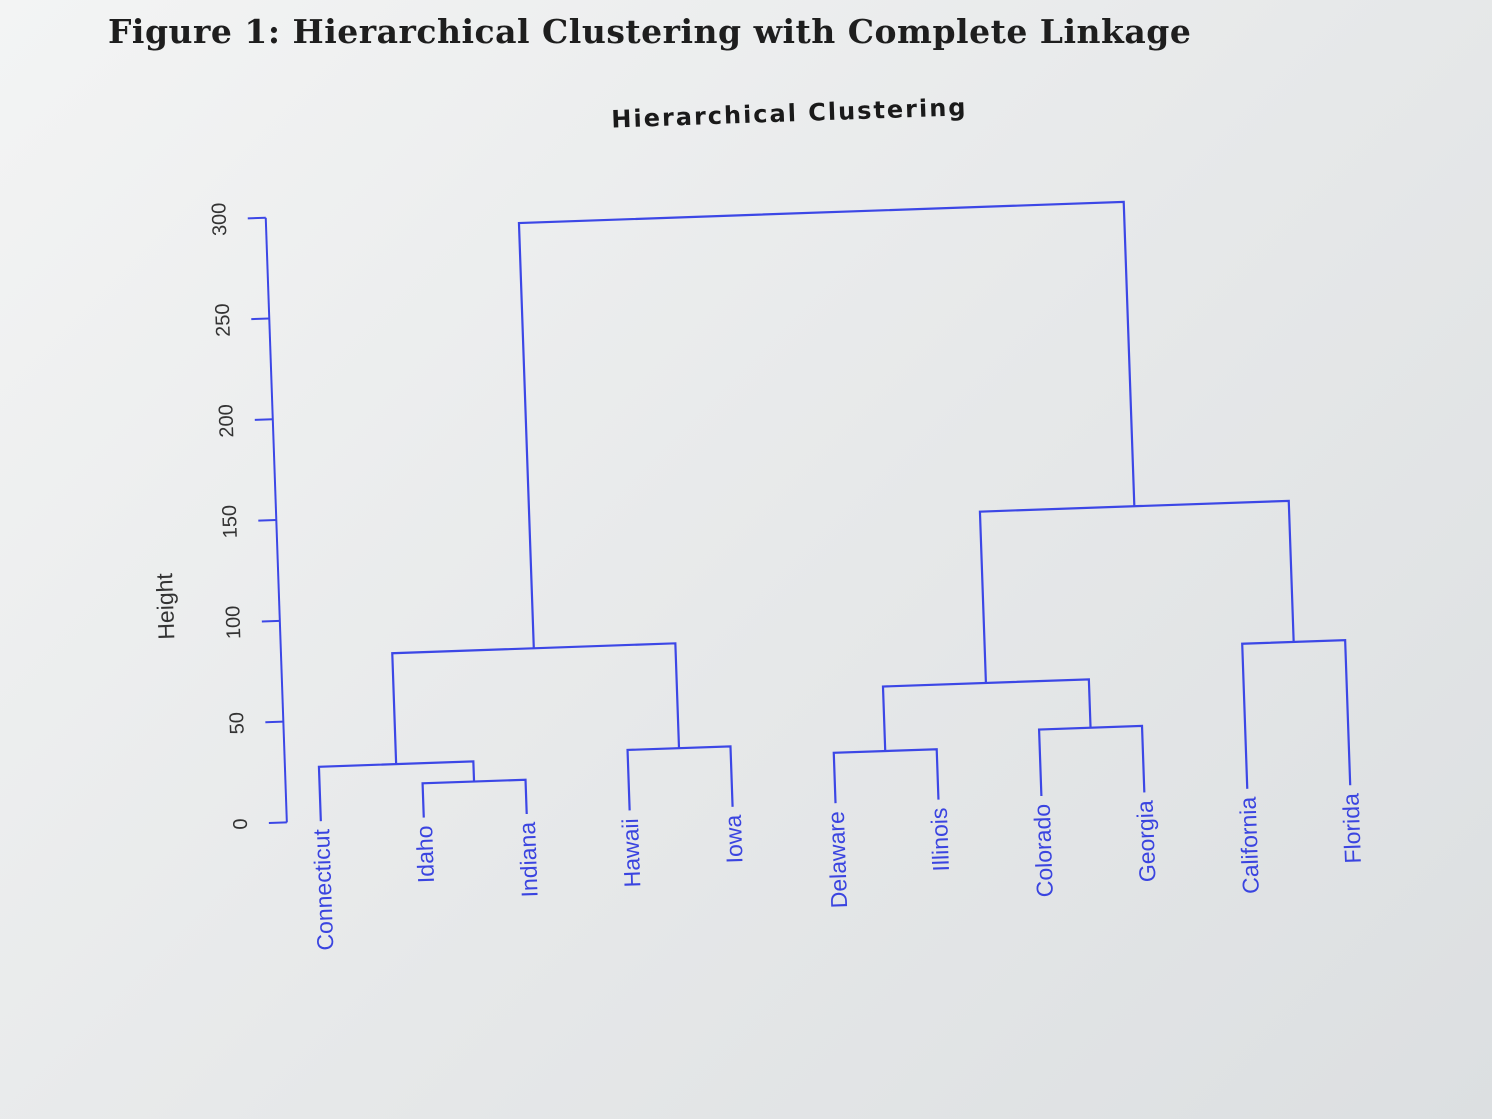 Image resolution: width=1492 pixels, height=1119 pixels. What do you see at coordinates (226, 421) in the screenshot?
I see `y-tick-label: 200` at bounding box center [226, 421].